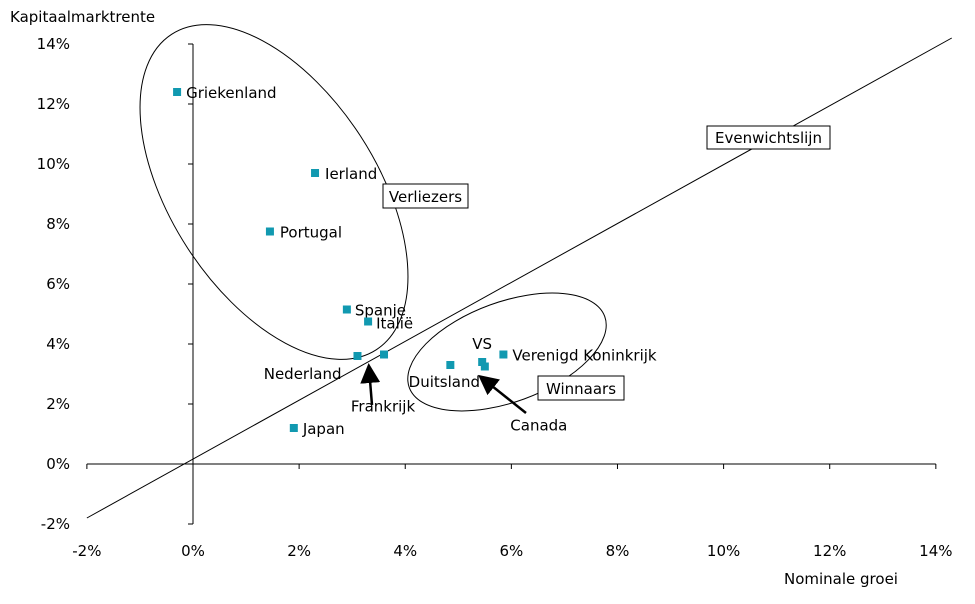 The image size is (975, 604). I want to click on y-tick-label: 0%, so click(58, 464).